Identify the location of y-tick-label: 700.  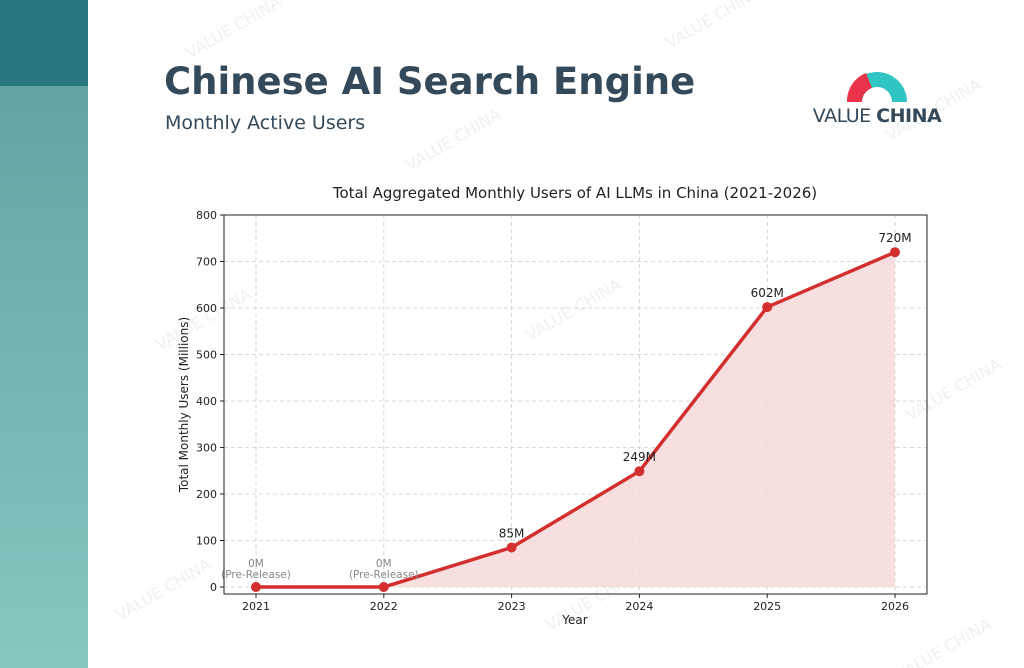
(206, 262).